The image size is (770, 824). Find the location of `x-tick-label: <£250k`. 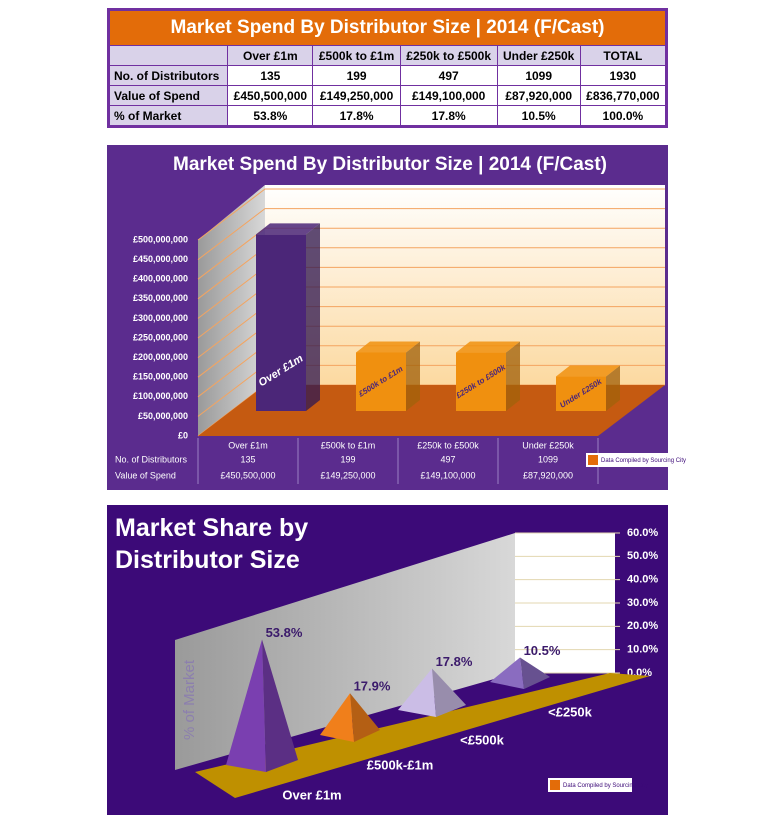

x-tick-label: <£250k is located at coordinates (570, 711).